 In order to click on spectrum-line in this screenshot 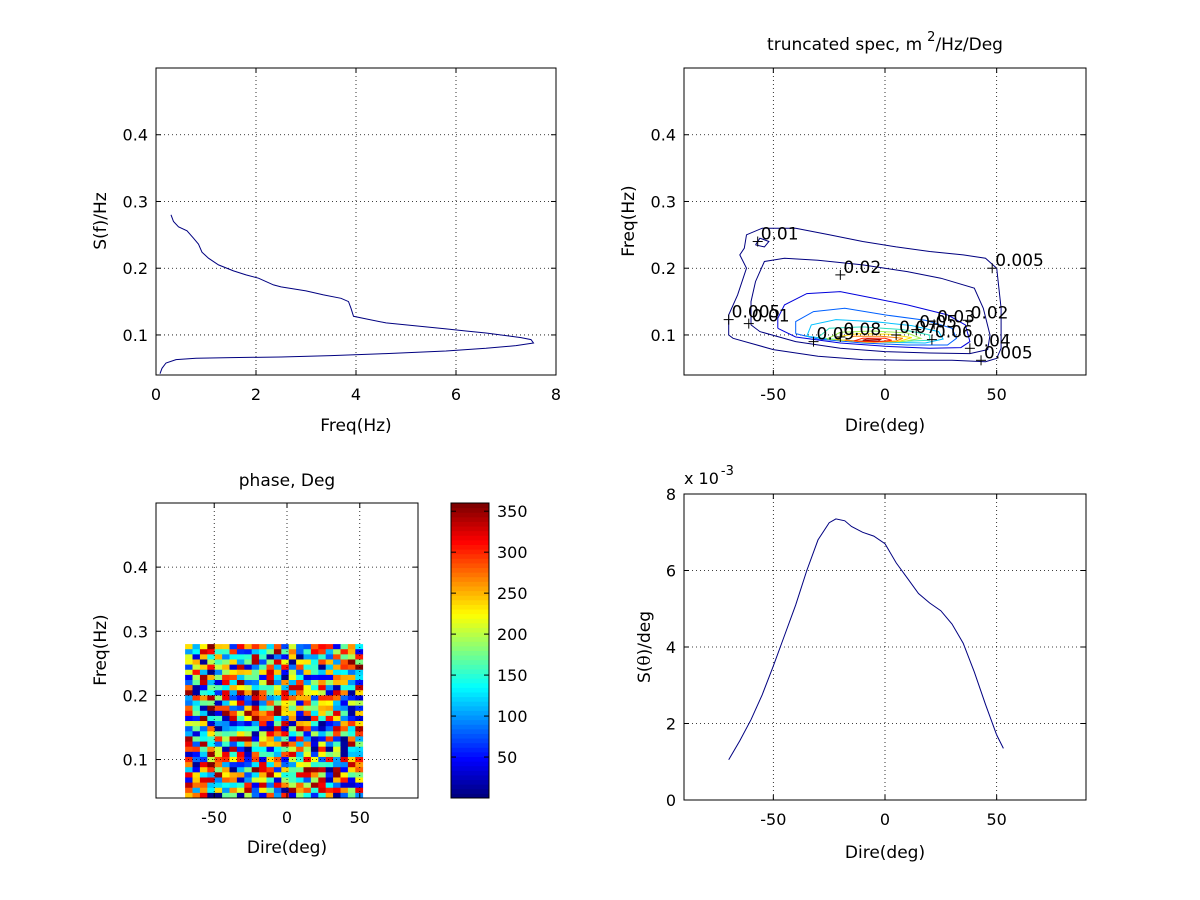, I will do `click(347, 294)`.